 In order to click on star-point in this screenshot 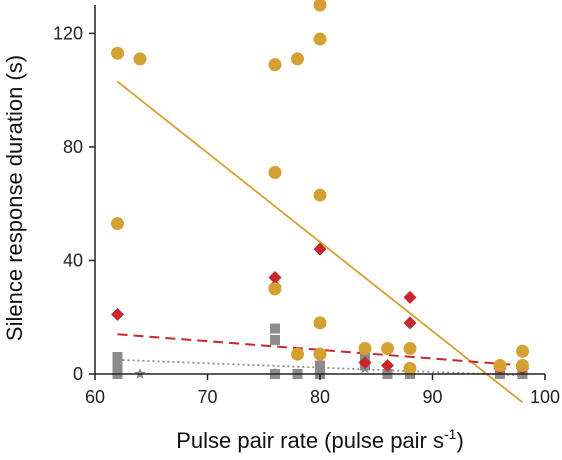, I will do `click(117, 372)`.